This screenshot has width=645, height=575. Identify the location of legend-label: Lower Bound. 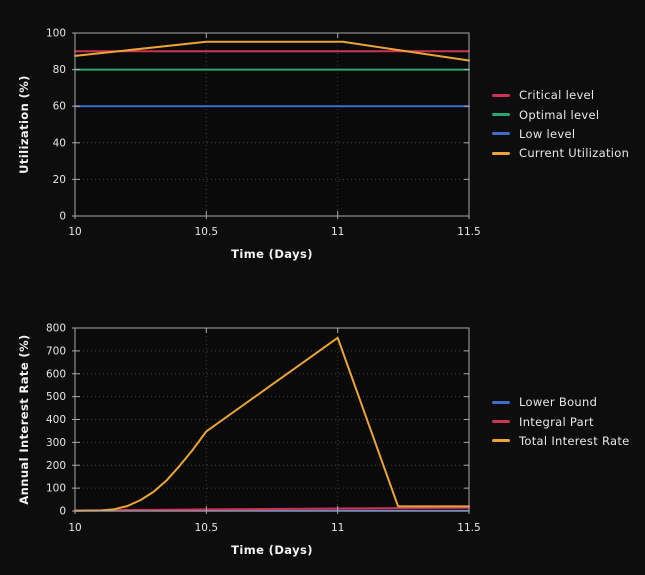
(558, 402).